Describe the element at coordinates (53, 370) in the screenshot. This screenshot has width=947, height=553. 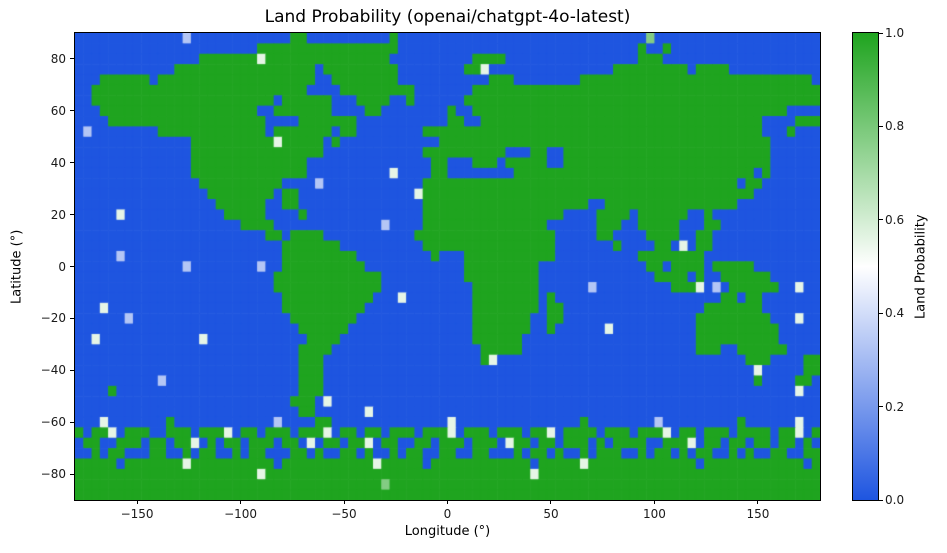
I see `y-tick-label: −40` at that location.